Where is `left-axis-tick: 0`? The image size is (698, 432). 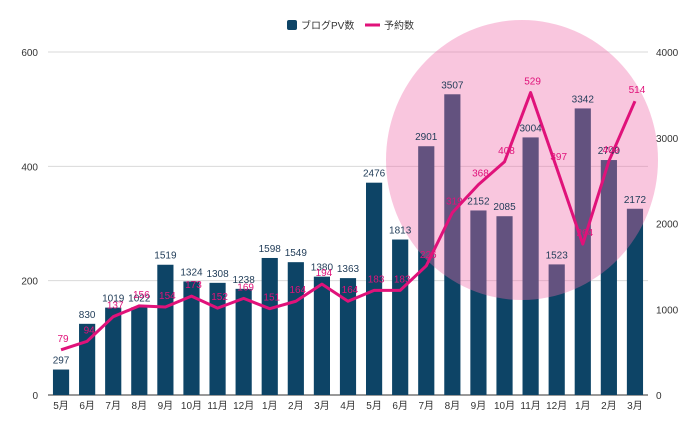
left-axis-tick: 0 is located at coordinates (35, 396).